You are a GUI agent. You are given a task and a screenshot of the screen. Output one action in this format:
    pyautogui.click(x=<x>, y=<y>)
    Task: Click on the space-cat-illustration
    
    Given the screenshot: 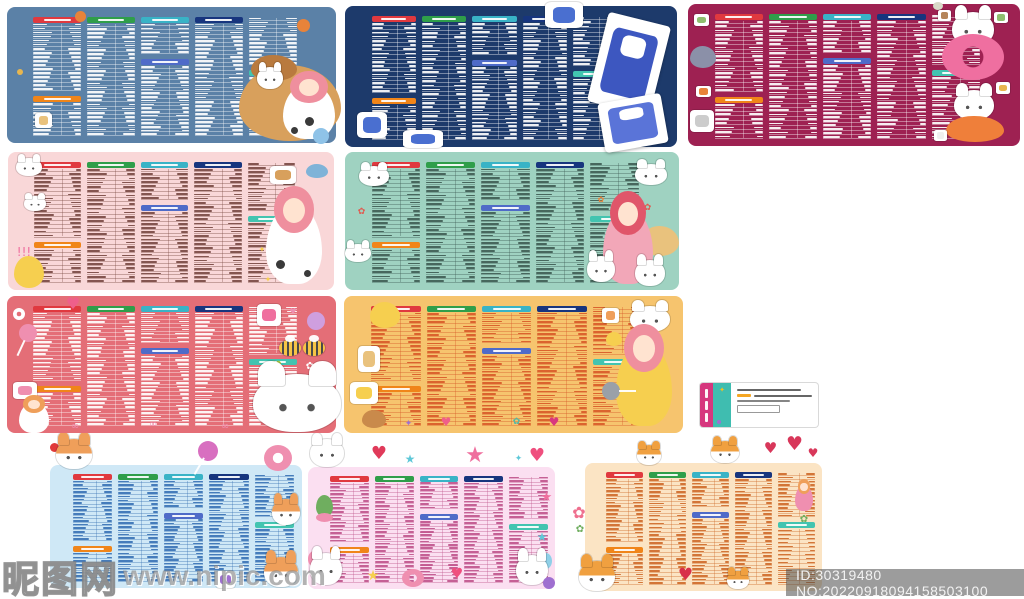 What is the action you would take?
    pyautogui.click(x=703, y=57)
    